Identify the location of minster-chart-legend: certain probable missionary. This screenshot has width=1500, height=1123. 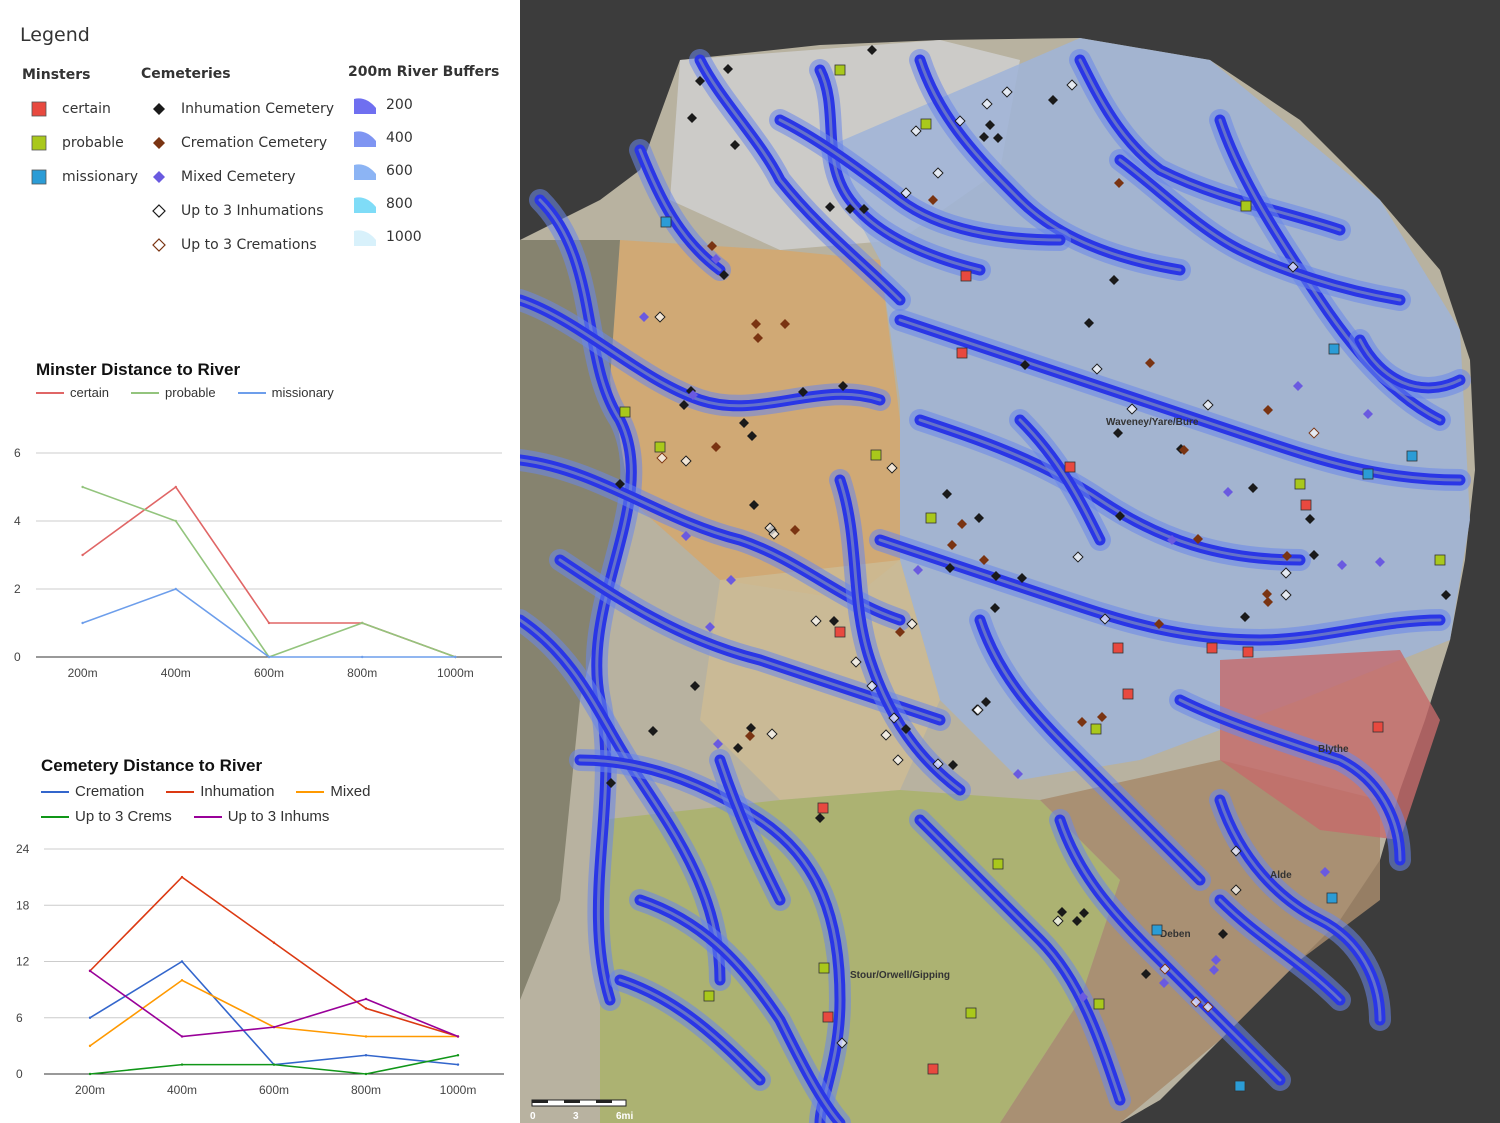
(266, 392).